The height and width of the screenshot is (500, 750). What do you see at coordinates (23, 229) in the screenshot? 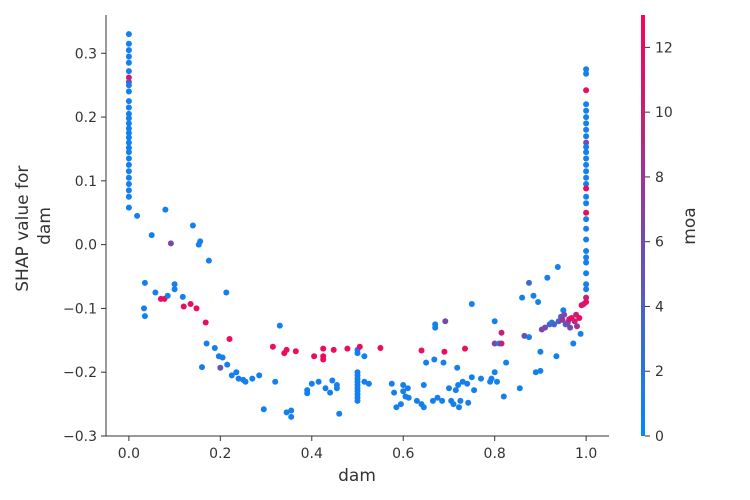
I see `y-axis-title-line-1: SHAP value for` at bounding box center [23, 229].